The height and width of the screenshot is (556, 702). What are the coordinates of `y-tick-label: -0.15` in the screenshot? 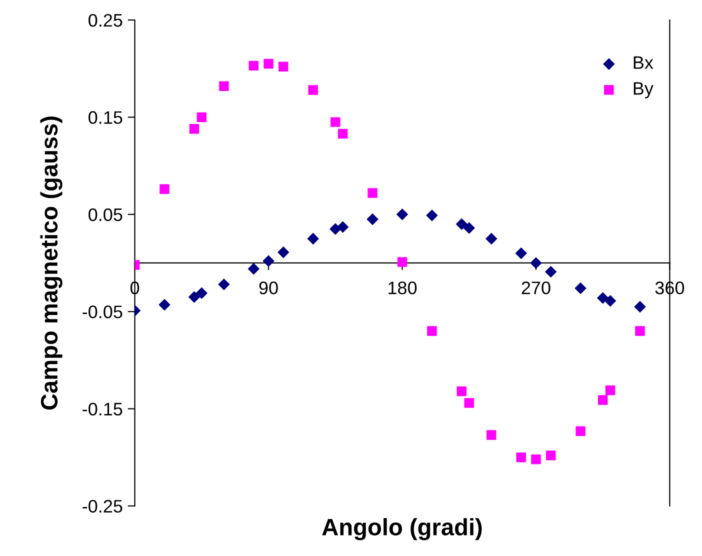 It's located at (102, 409).